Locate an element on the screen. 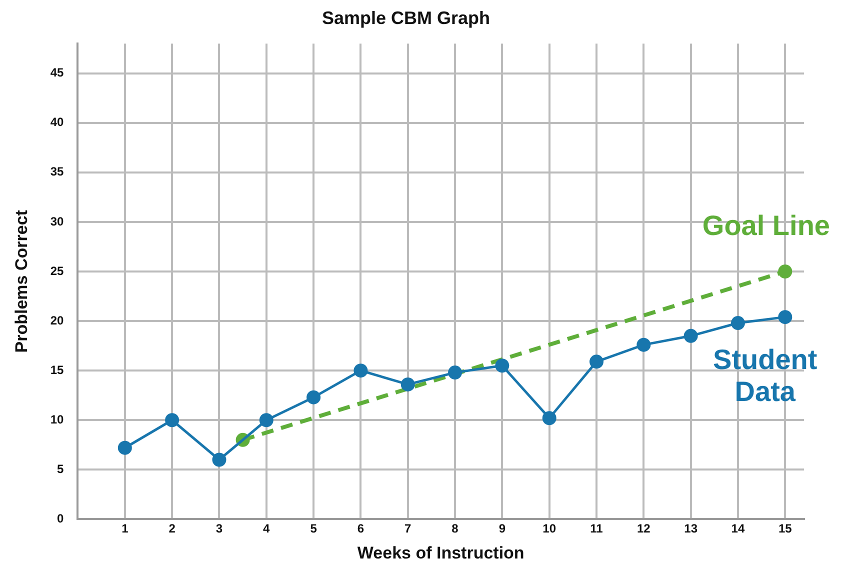  x-tick-label: 15 is located at coordinates (785, 529).